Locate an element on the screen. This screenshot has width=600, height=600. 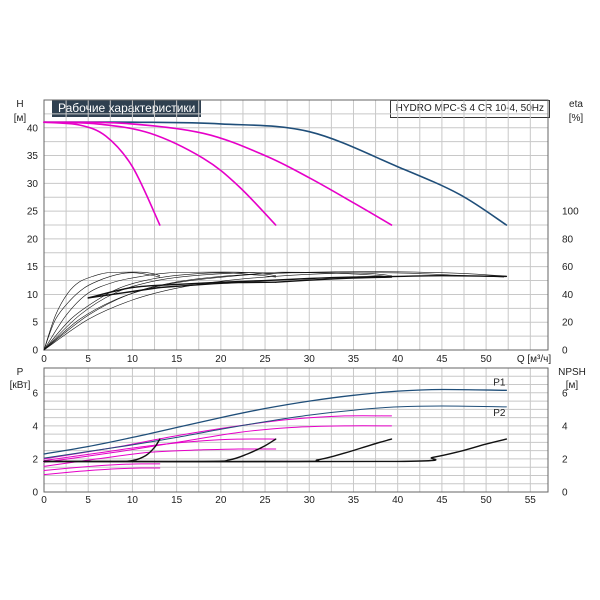
h-tick-label: 40 is located at coordinates (33, 128).